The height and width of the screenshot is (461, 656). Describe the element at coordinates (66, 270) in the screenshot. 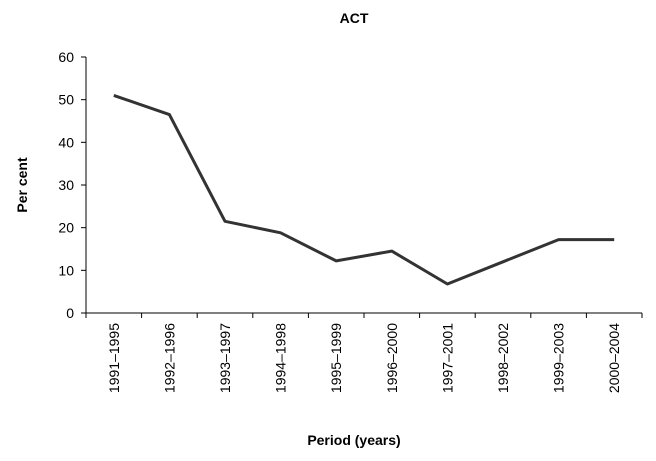

I see `y-tick-label: 10` at that location.